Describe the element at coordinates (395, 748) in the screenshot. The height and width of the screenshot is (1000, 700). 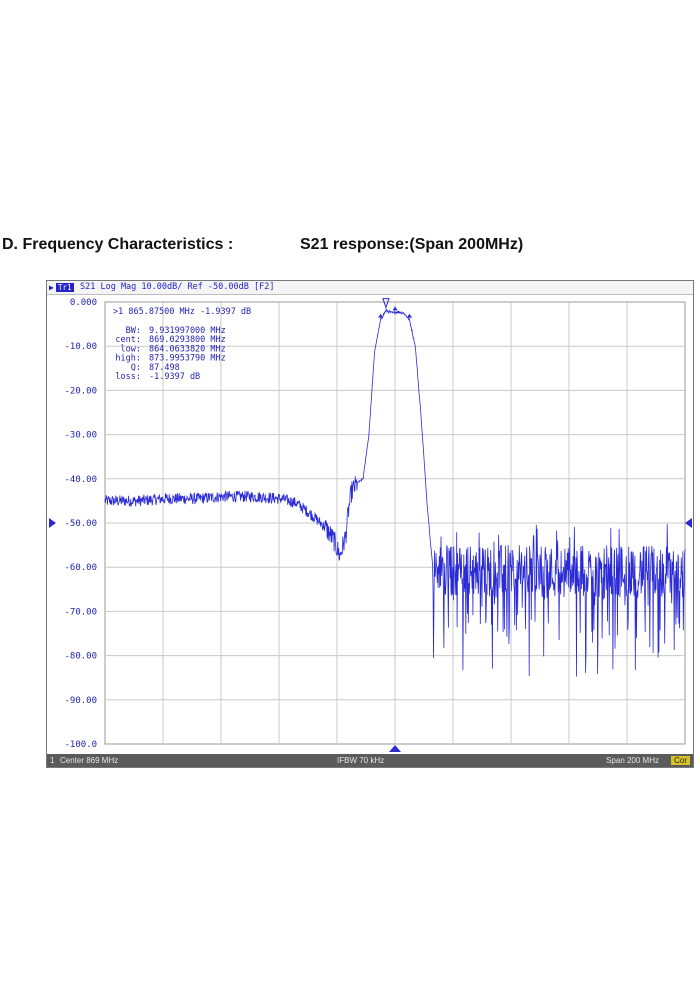
I see `center-frequency-marker-icon` at that location.